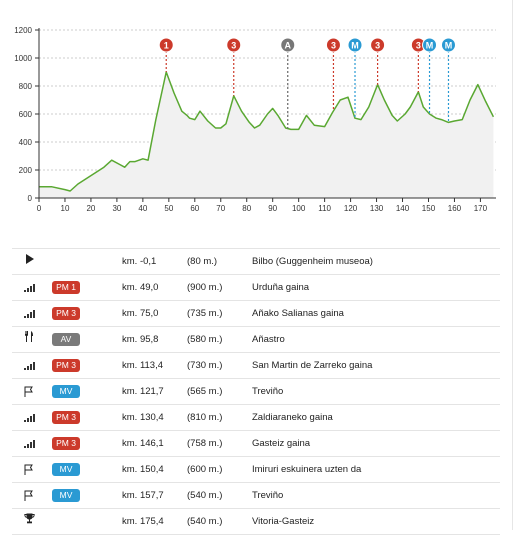 This screenshot has height=535, width=517. I want to click on list-item: AV km. 95,8 (580 m.) Añastro, so click(256, 340).